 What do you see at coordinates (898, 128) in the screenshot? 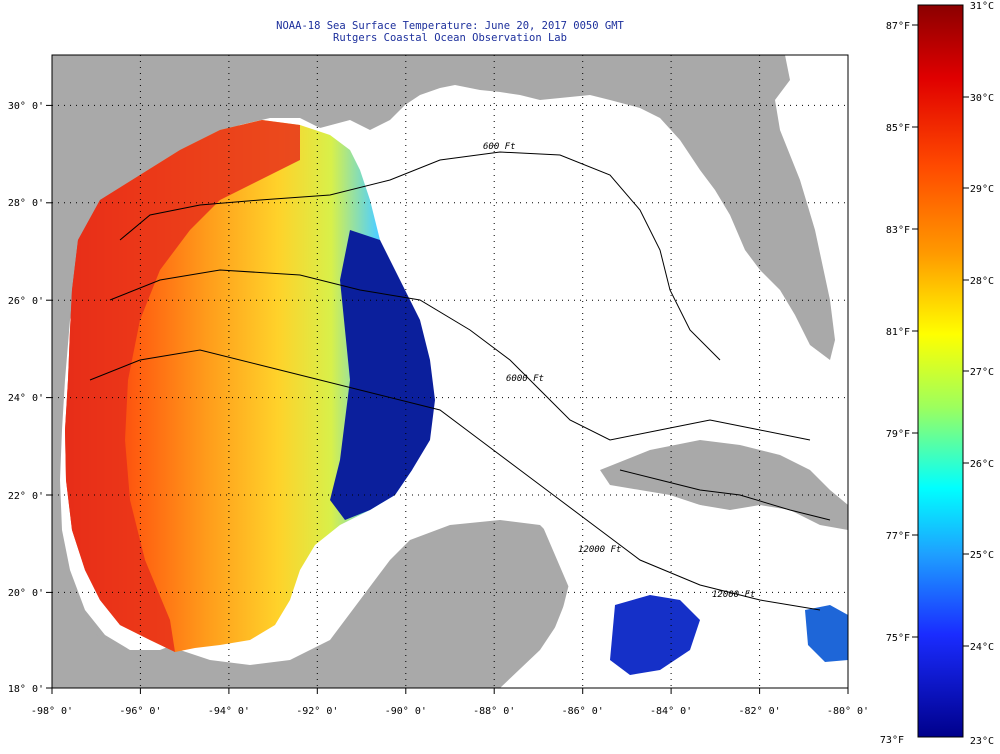
I see `colorbar-f-label: 85°F` at bounding box center [898, 128].